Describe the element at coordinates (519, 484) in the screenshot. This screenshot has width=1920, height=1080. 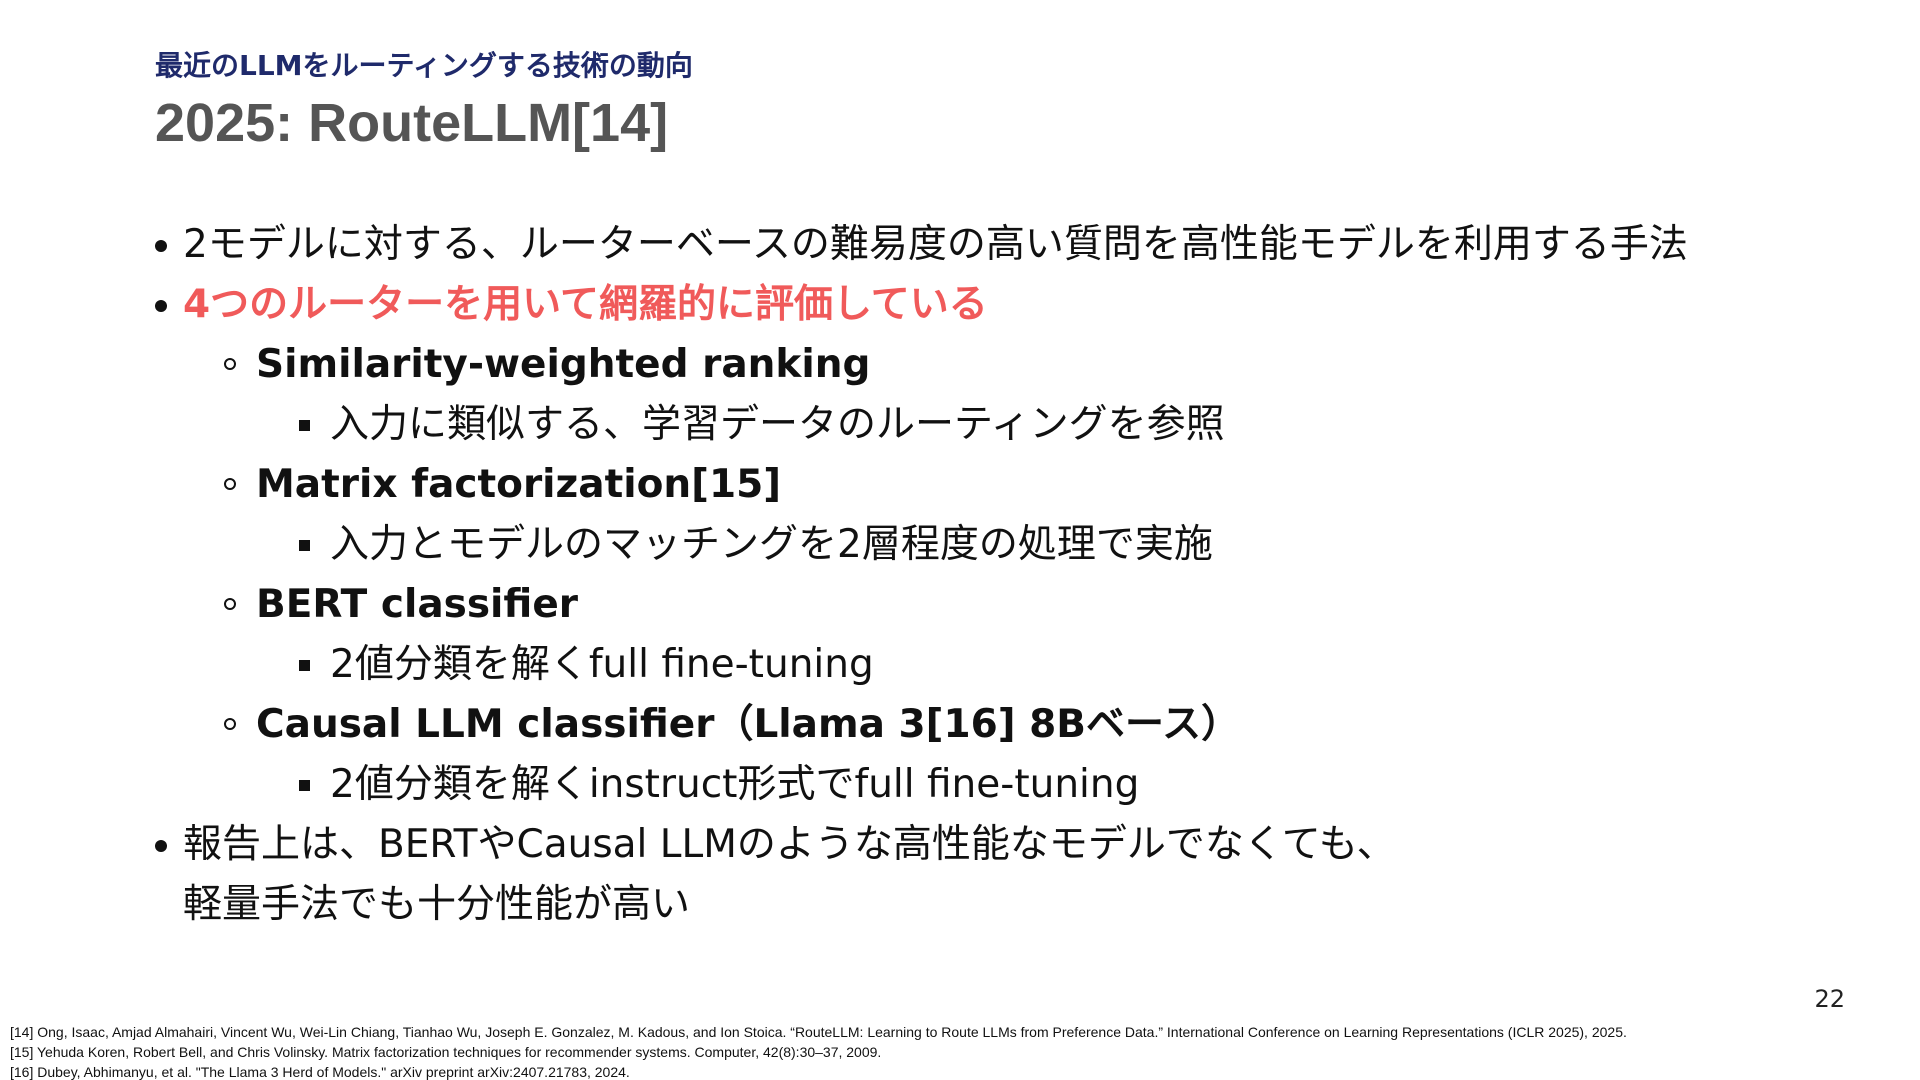
I see `bullet-text: Matrix factorization[15]` at that location.